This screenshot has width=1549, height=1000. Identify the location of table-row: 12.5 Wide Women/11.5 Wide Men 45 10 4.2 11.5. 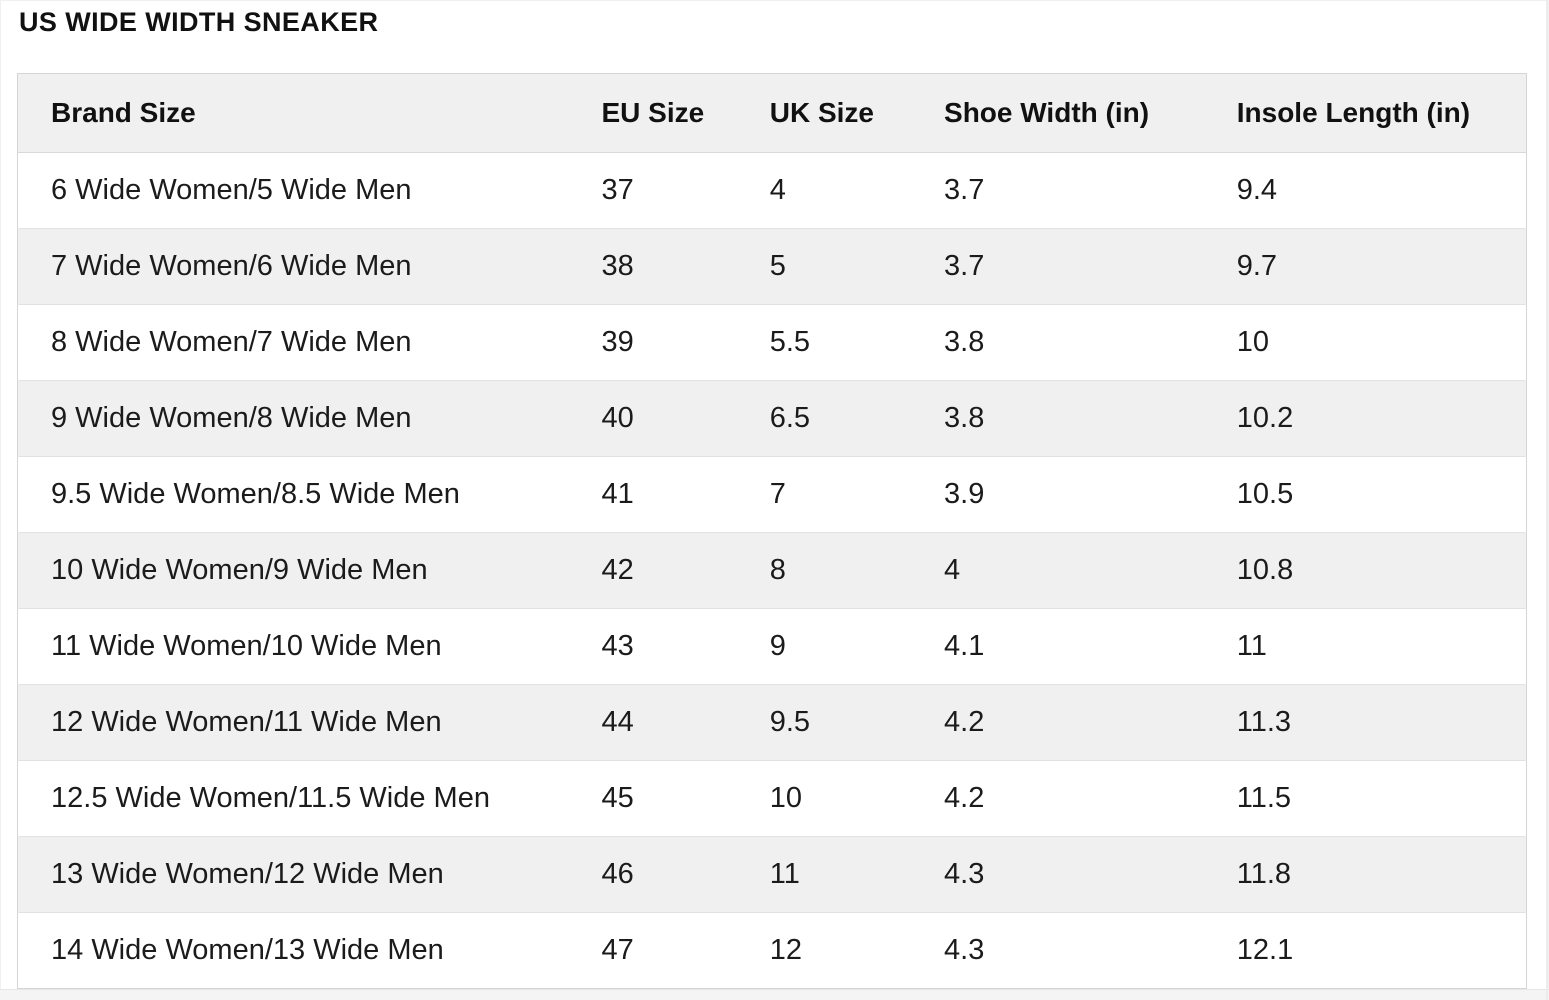
(772, 798).